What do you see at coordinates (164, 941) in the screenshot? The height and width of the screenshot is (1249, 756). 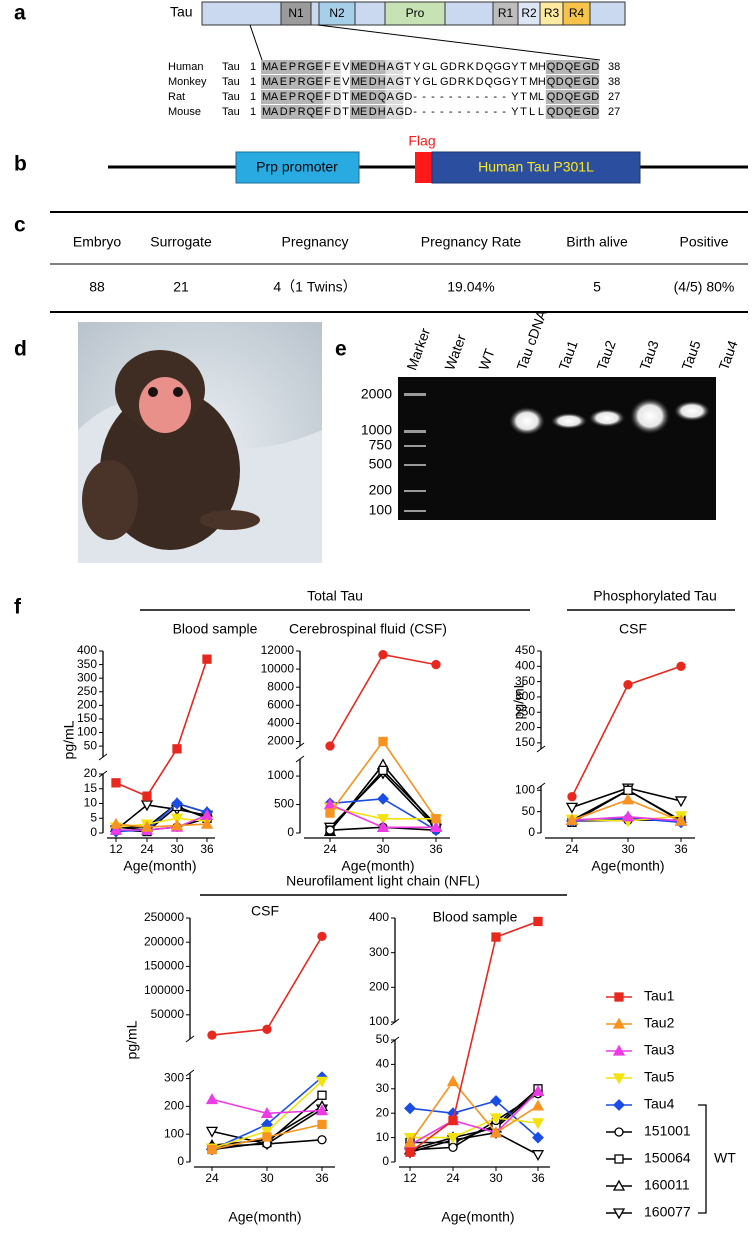 I see `y-tick-label: 200000` at bounding box center [164, 941].